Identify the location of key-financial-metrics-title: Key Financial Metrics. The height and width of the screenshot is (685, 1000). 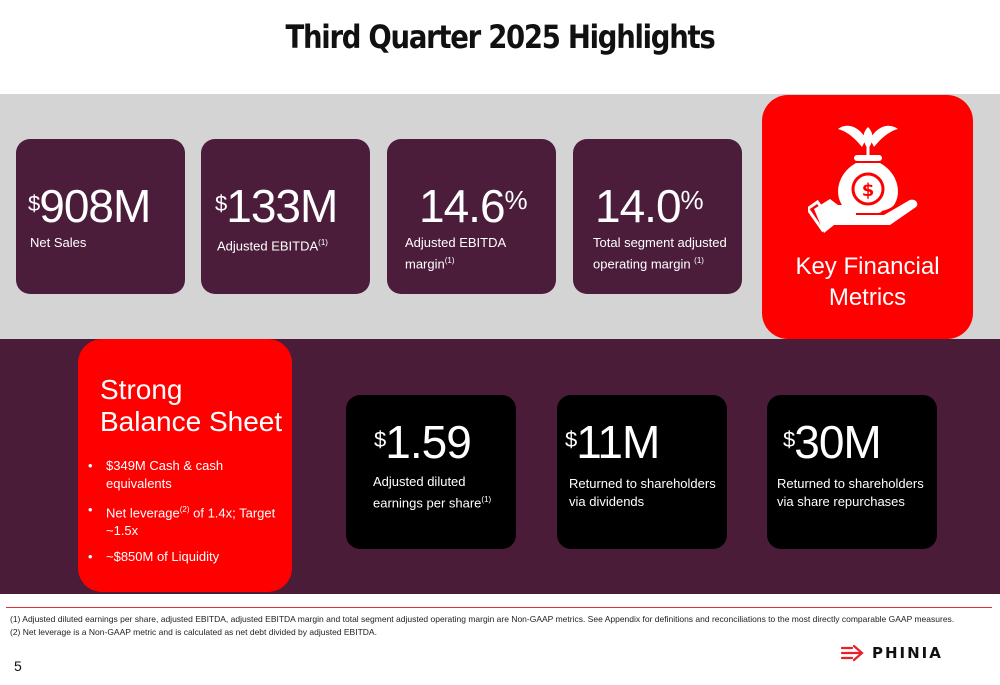
(867, 282).